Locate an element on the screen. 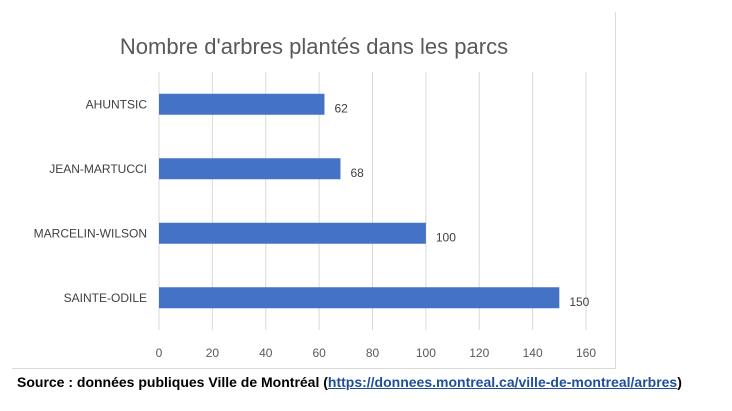 The width and height of the screenshot is (732, 411). data-label: 68 is located at coordinates (357, 173).